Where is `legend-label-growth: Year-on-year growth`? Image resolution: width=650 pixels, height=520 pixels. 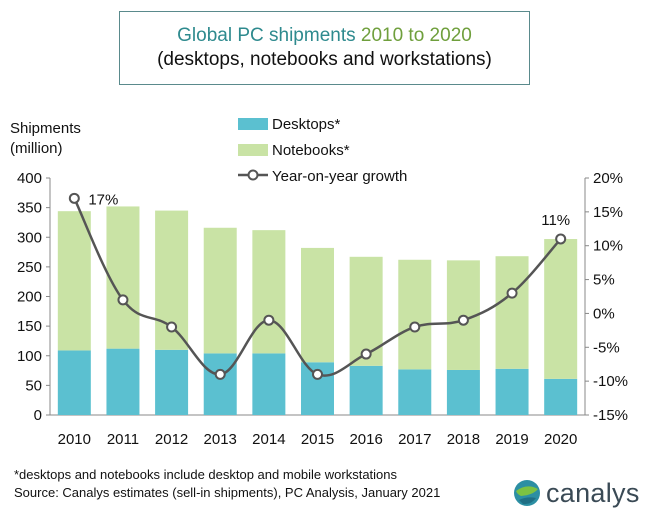
legend-label-growth: Year-on-year growth is located at coordinates (339, 176).